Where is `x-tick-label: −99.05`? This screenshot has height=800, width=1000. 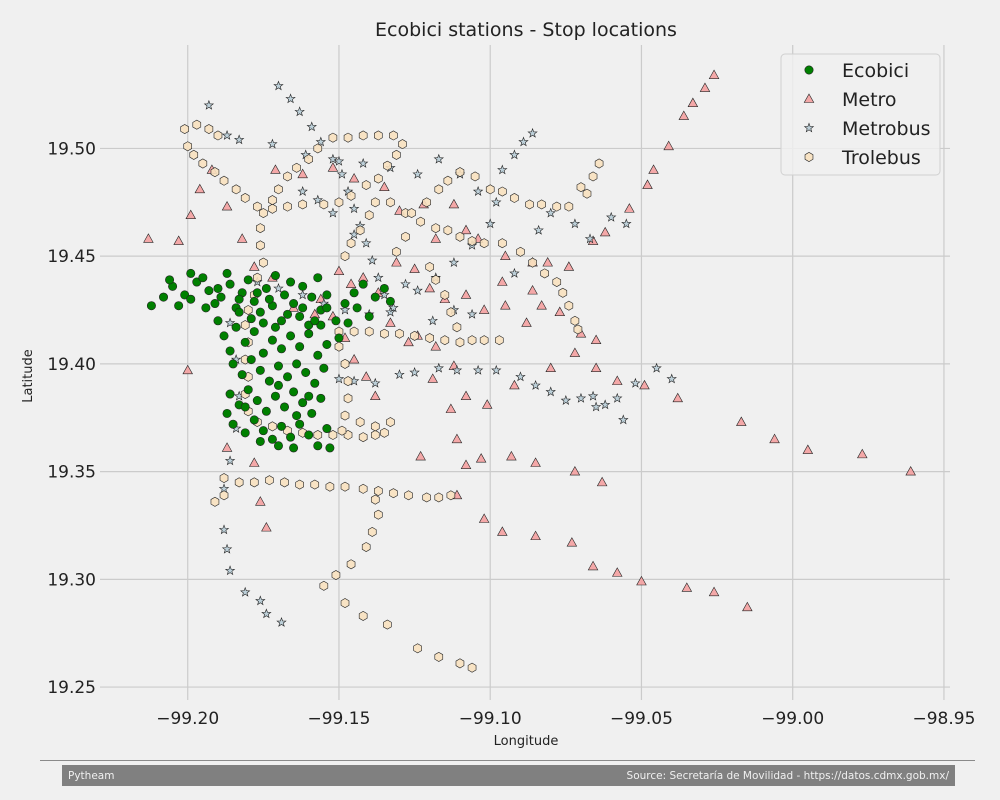
x-tick-label: −99.05 is located at coordinates (641, 719).